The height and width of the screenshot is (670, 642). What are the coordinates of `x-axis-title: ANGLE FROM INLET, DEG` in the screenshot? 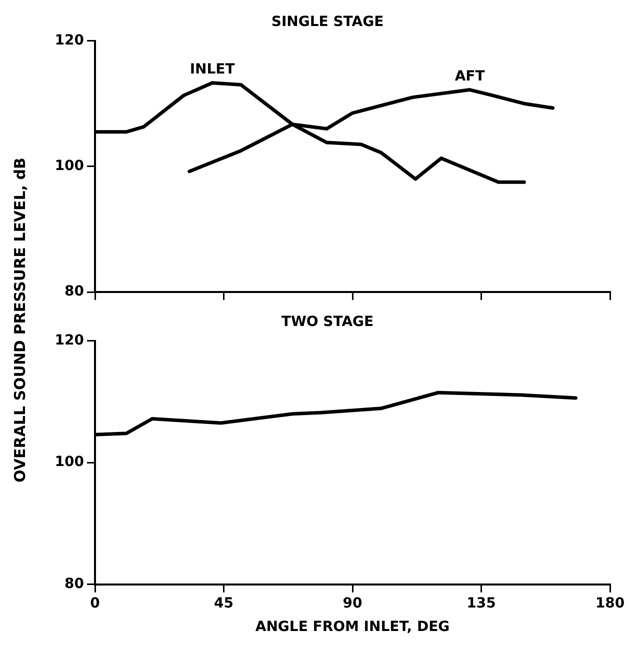 It's located at (352, 627).